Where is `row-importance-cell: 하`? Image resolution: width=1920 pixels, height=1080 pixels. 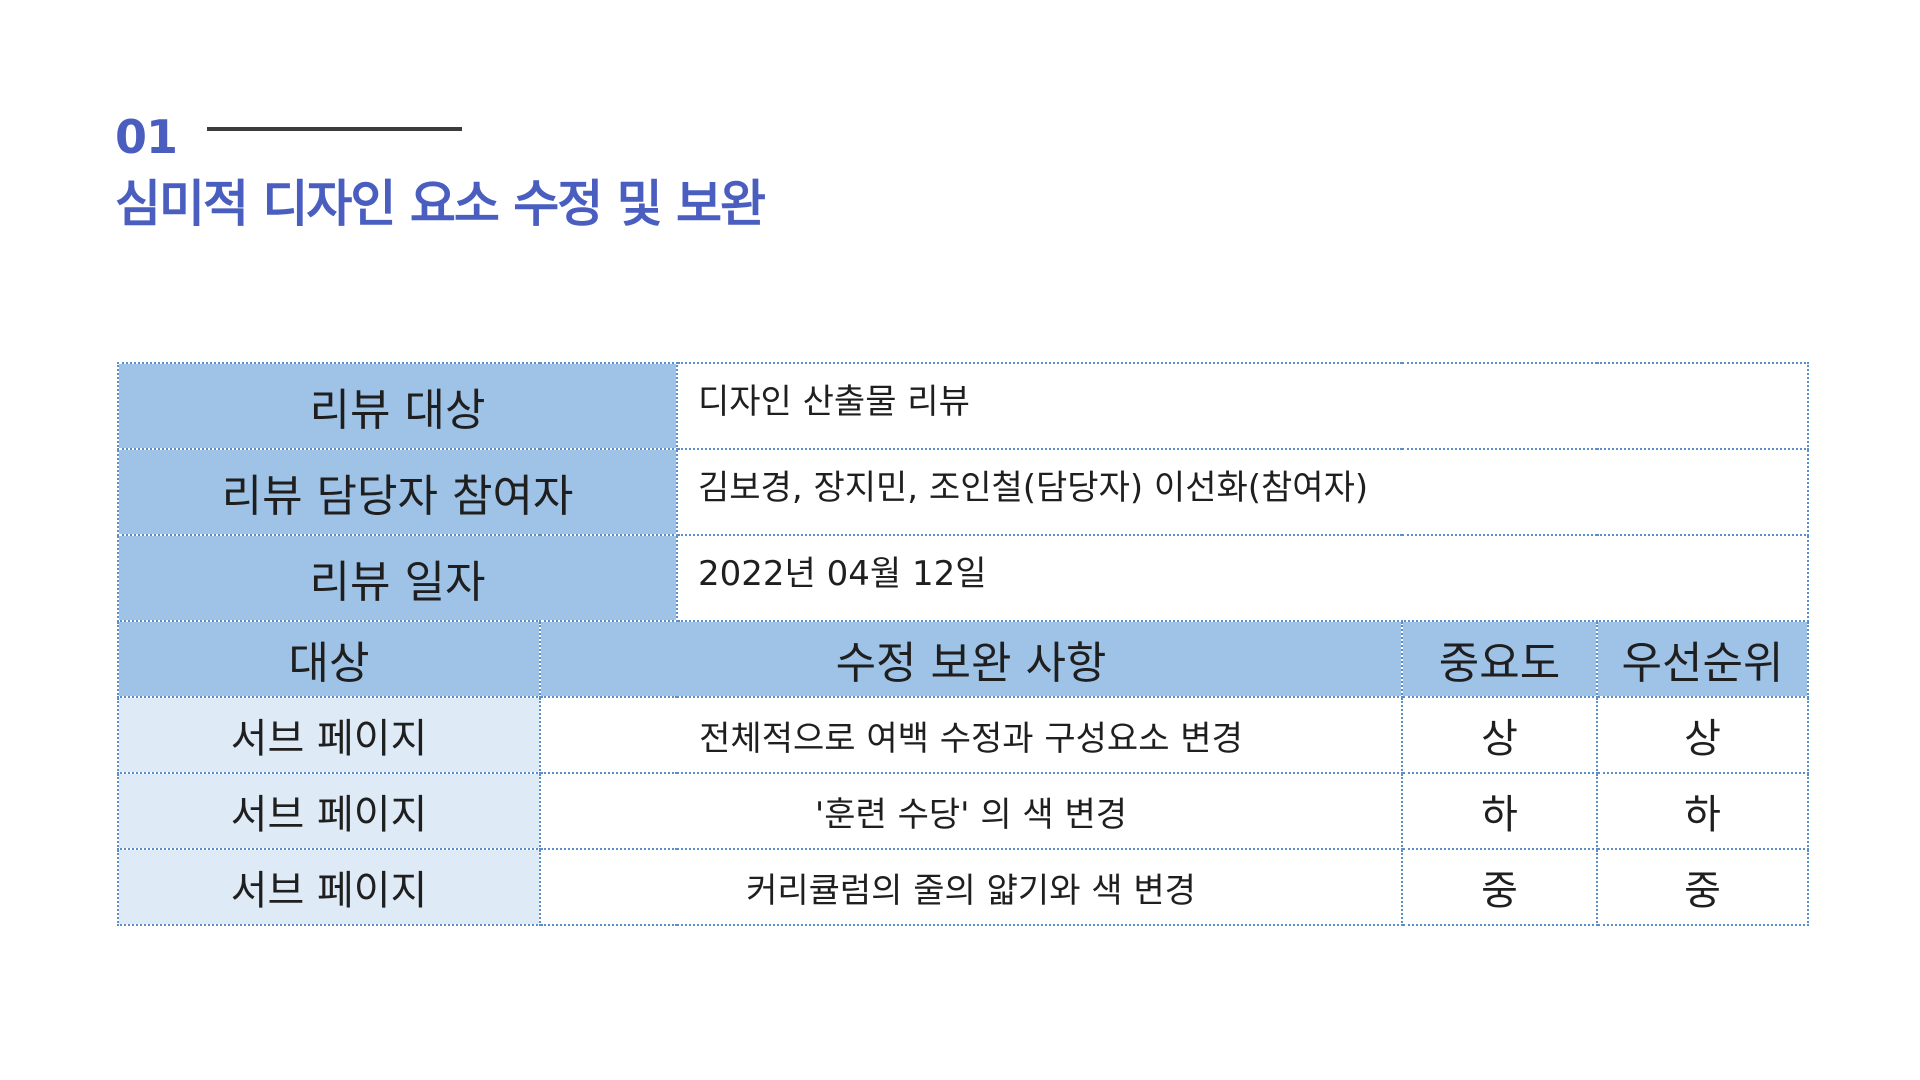 row-importance-cell: 하 is located at coordinates (1499, 811).